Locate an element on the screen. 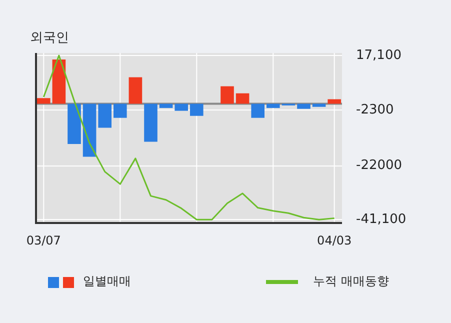  x-tick-label: 04/03 is located at coordinates (334, 240).